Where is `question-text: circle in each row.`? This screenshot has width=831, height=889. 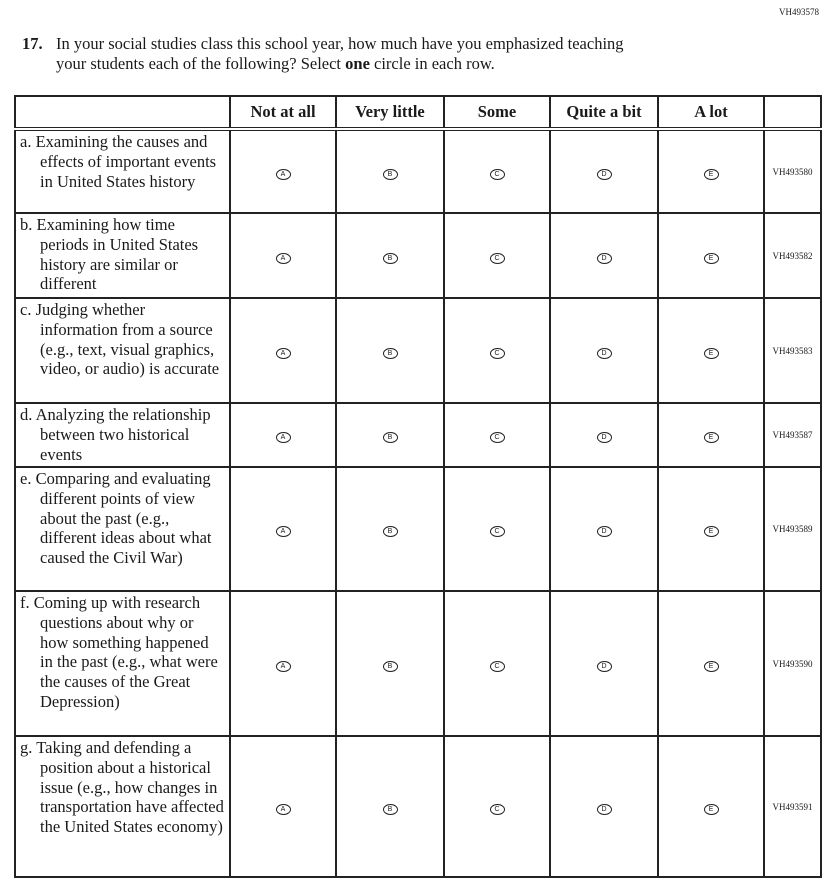 question-text: circle in each row. is located at coordinates (432, 63).